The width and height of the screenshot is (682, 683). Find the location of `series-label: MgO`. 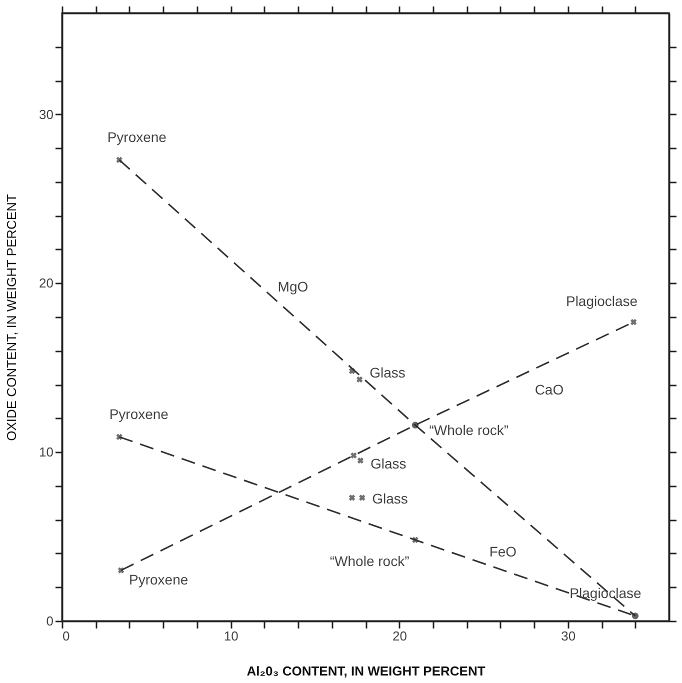

series-label: MgO is located at coordinates (293, 286).